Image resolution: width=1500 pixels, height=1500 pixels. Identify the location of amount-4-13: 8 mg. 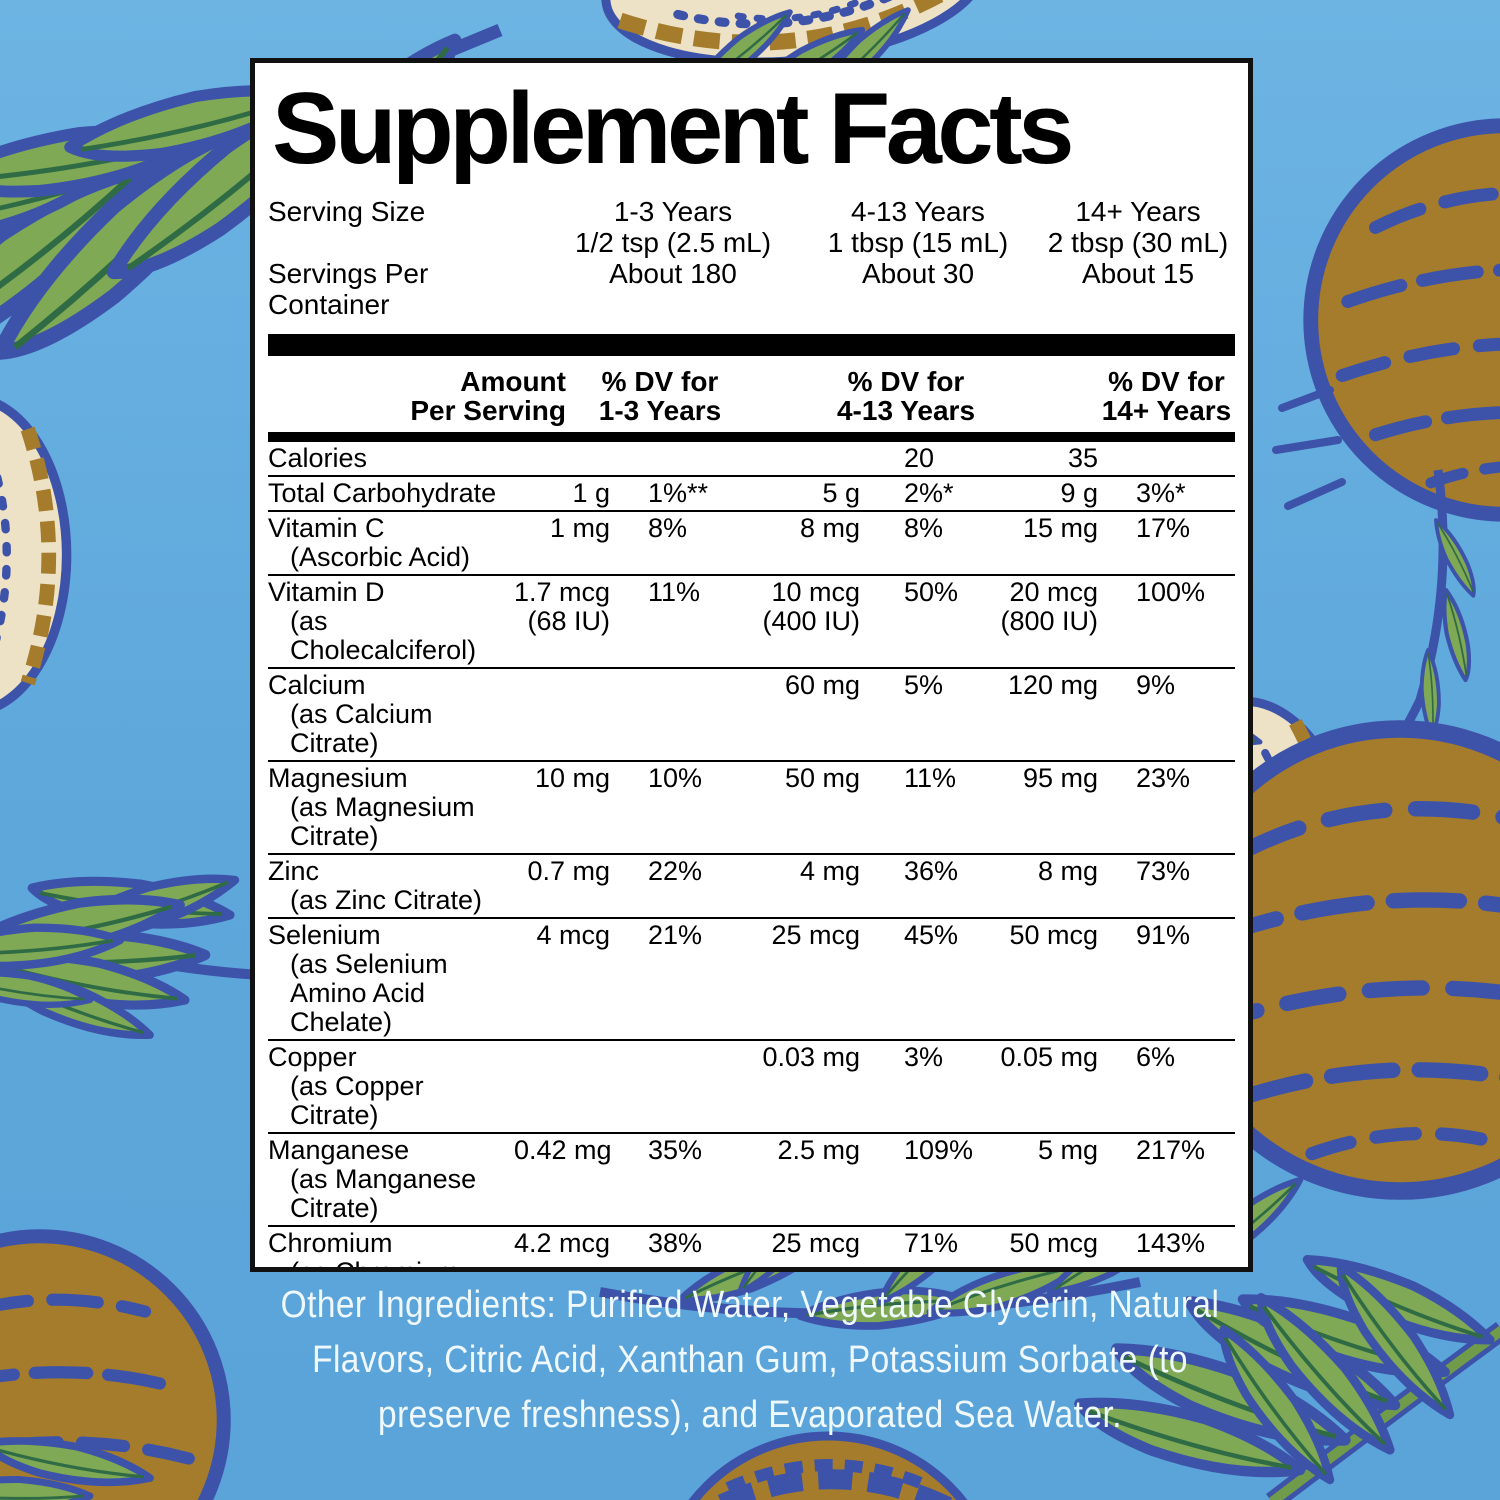
(829, 528).